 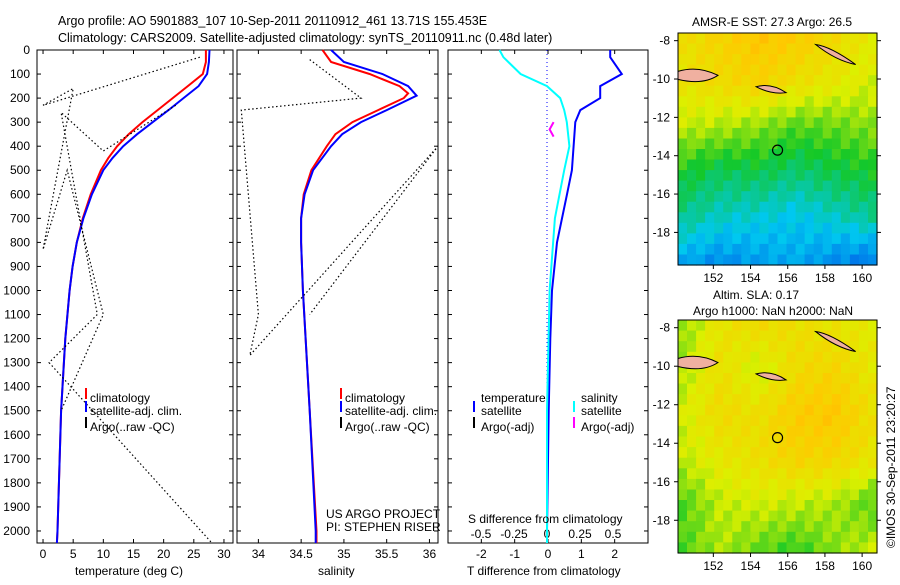 What do you see at coordinates (772, 22) in the screenshot?
I see `sst-map-title: AMSR-E SST: 27.3 Argo: 26.5` at bounding box center [772, 22].